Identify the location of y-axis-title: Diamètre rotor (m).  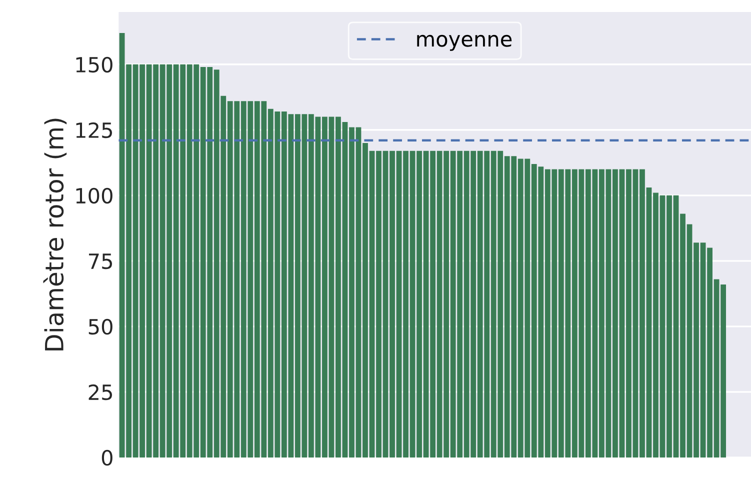
(55, 234).